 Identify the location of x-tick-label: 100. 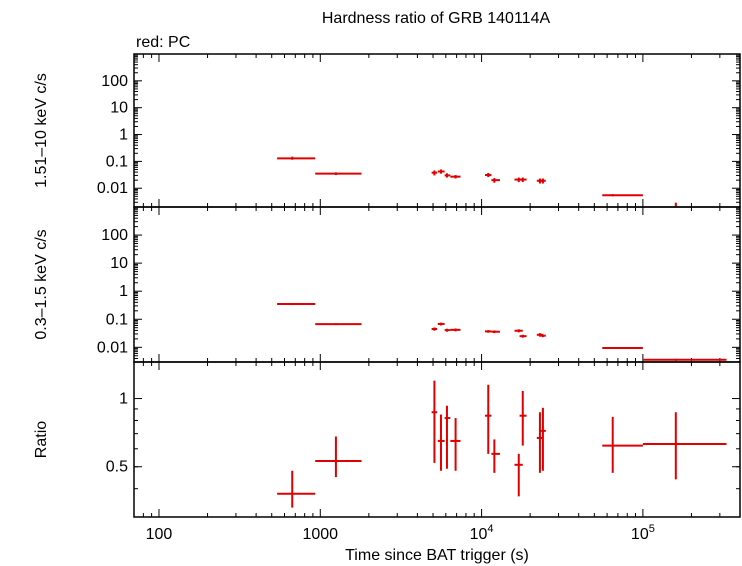
(159, 534).